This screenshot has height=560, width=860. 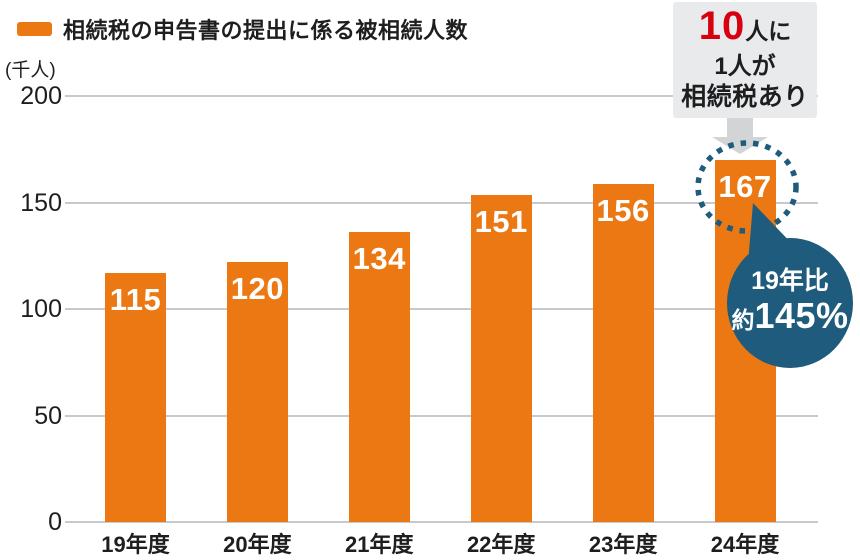 What do you see at coordinates (790, 281) in the screenshot?
I see `bubble-line1: 19年比` at bounding box center [790, 281].